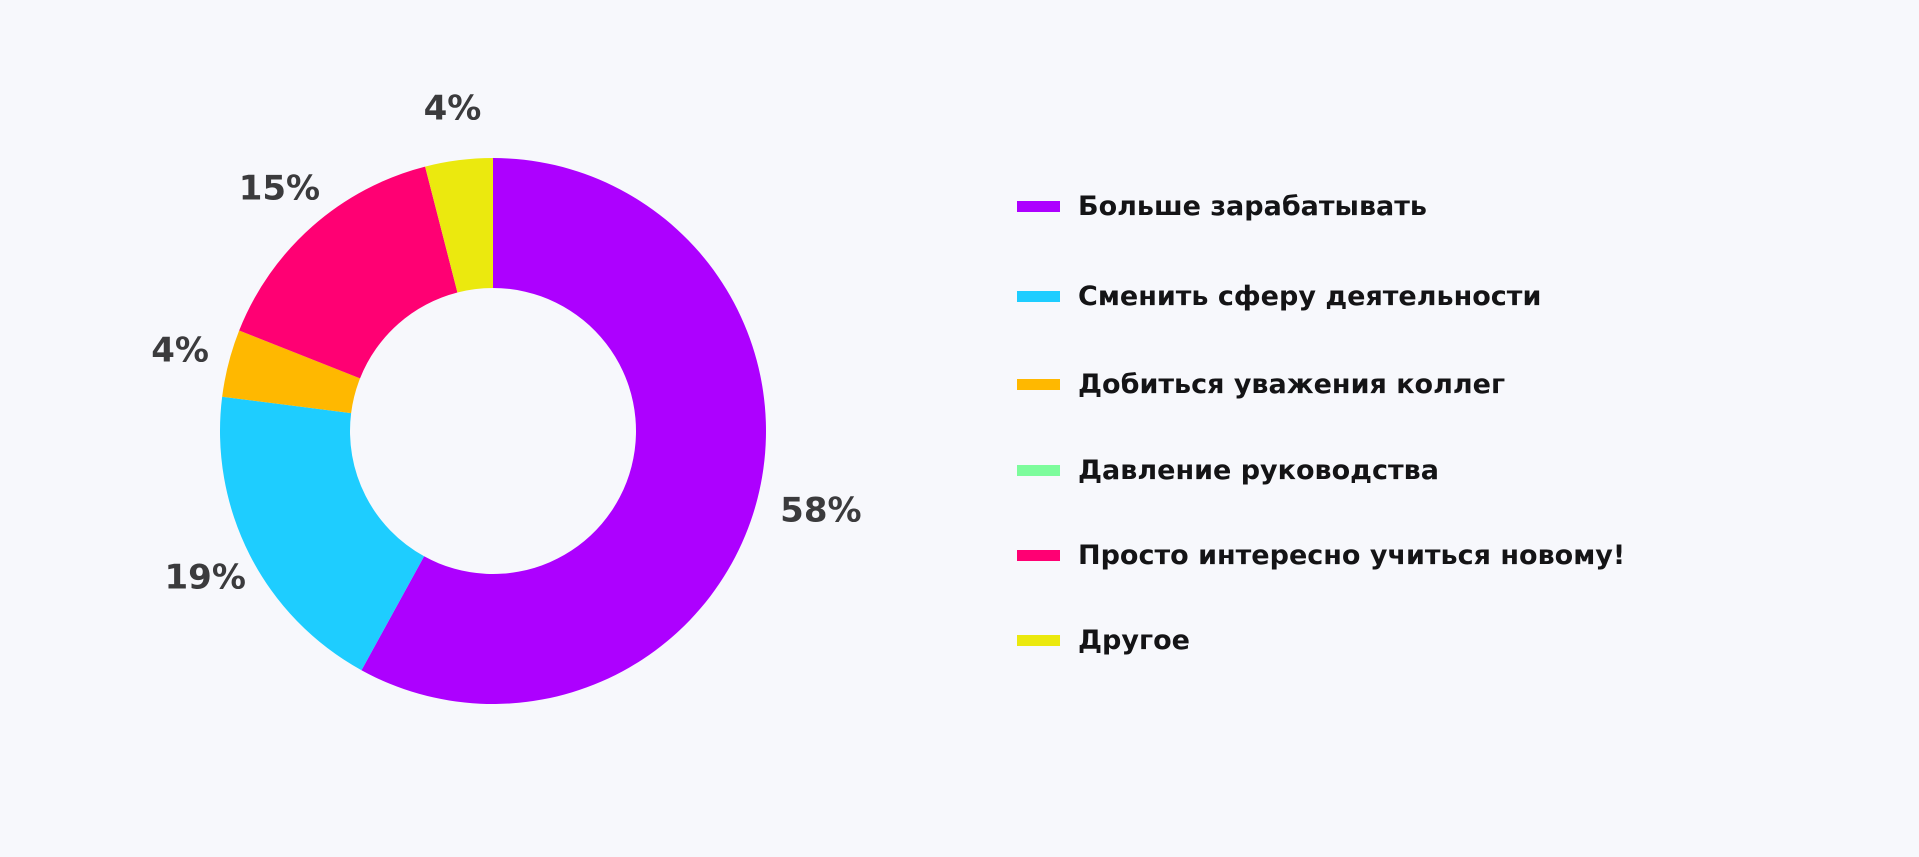 The width and height of the screenshot is (1919, 857). What do you see at coordinates (1252, 206) in the screenshot?
I see `legend-label-0: Больше зарабатывать` at bounding box center [1252, 206].